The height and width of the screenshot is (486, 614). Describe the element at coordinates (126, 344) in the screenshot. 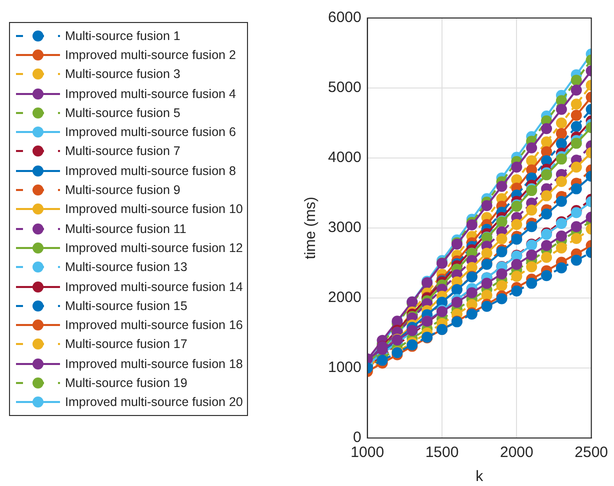

I see `legend-label: Multi-source fusion 17` at that location.